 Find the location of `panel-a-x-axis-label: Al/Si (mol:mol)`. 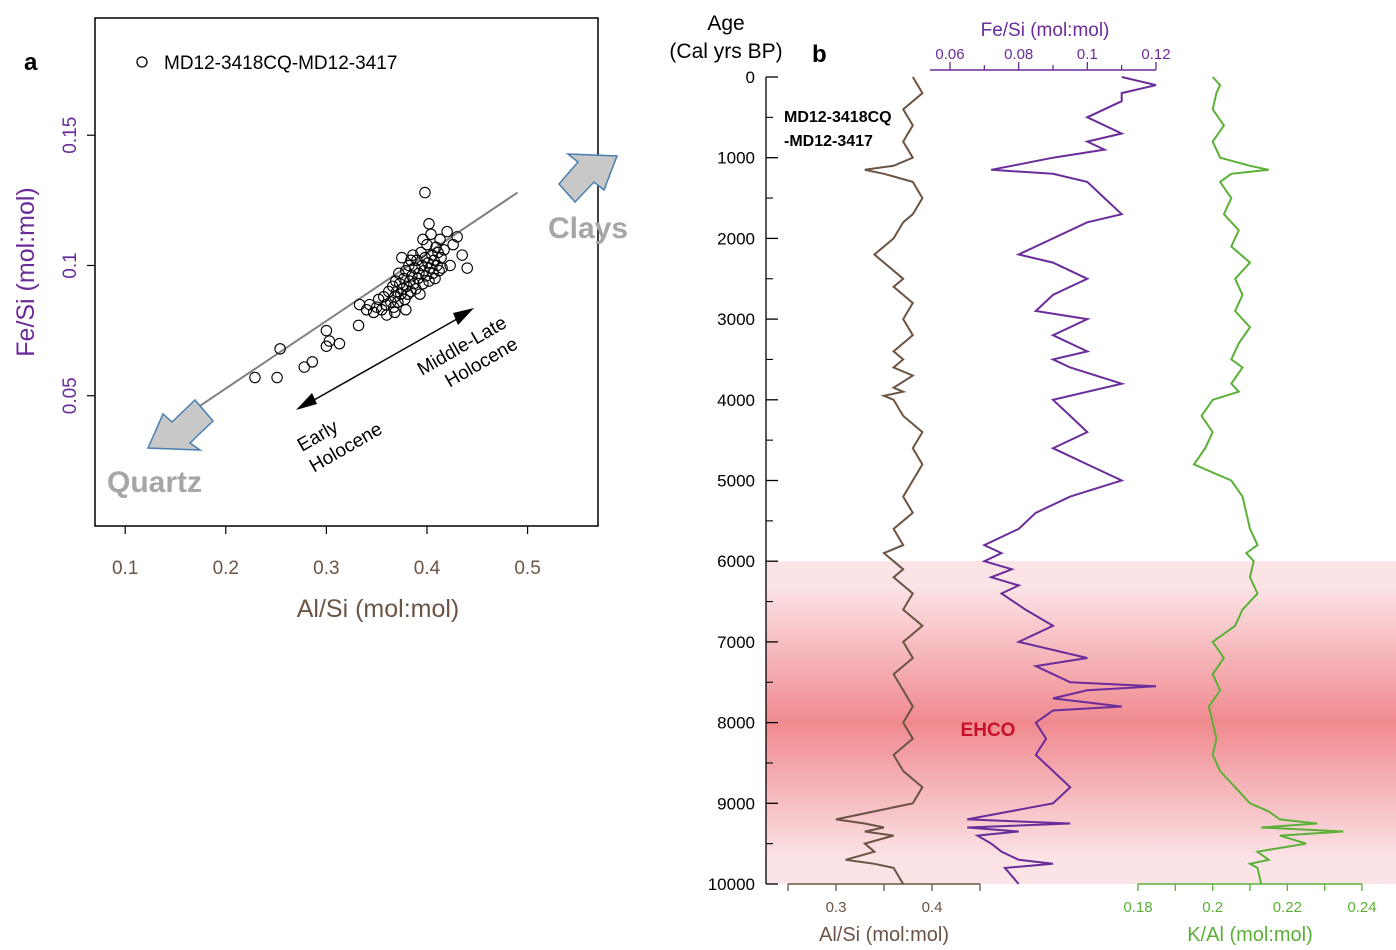

panel-a-x-axis-label: Al/Si (mol:mol) is located at coordinates (378, 609).